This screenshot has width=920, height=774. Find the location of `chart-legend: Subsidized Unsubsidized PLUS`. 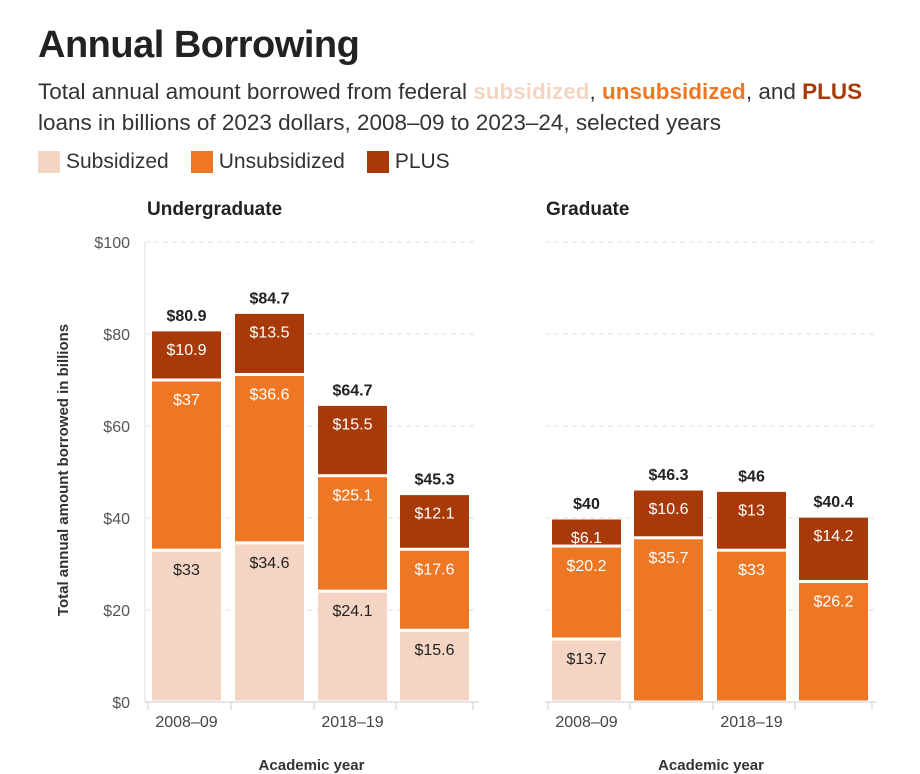

chart-legend: Subsidized Unsubsidized PLUS is located at coordinates (255, 162).